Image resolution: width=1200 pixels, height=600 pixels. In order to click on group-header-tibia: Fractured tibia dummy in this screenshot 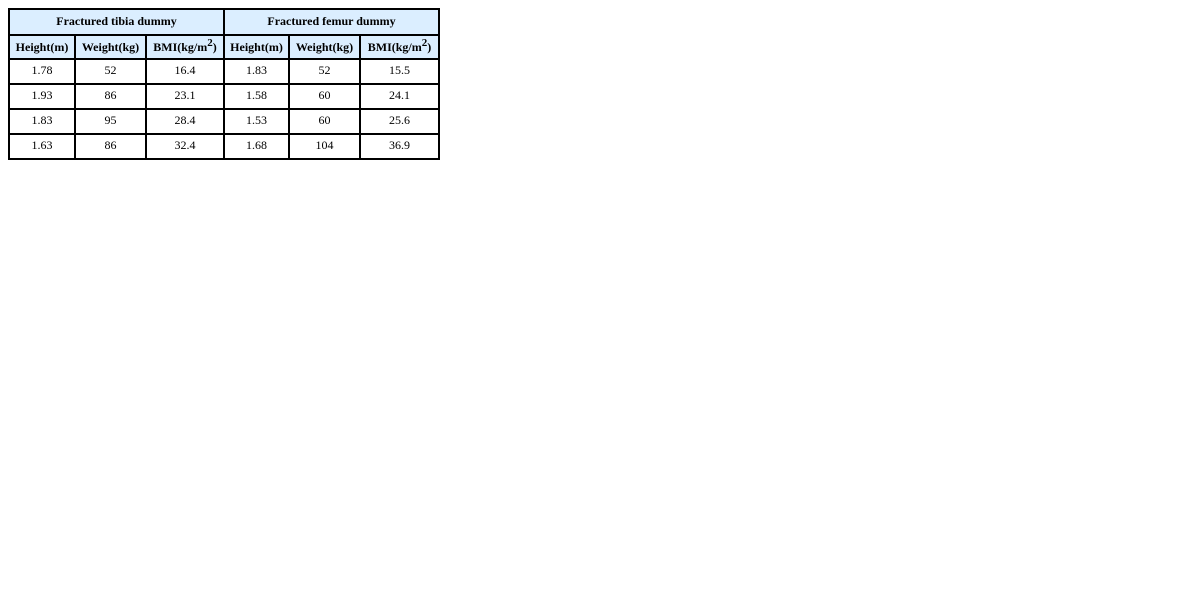, I will do `click(116, 22)`.